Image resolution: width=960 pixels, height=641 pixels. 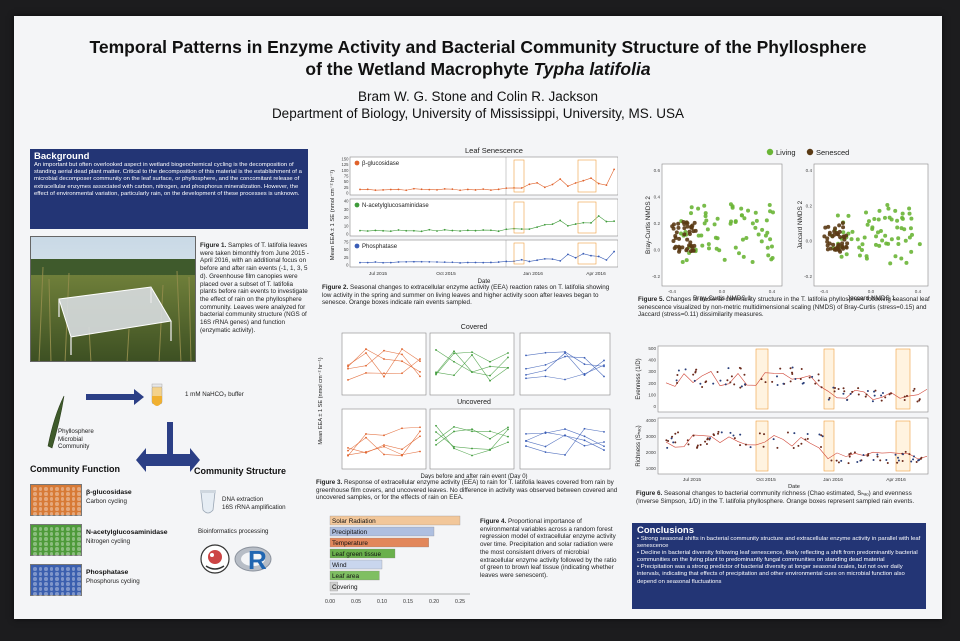 What do you see at coordinates (639, 378) in the screenshot?
I see `figure6-y-label: Evenness (1/D)` at bounding box center [639, 378].